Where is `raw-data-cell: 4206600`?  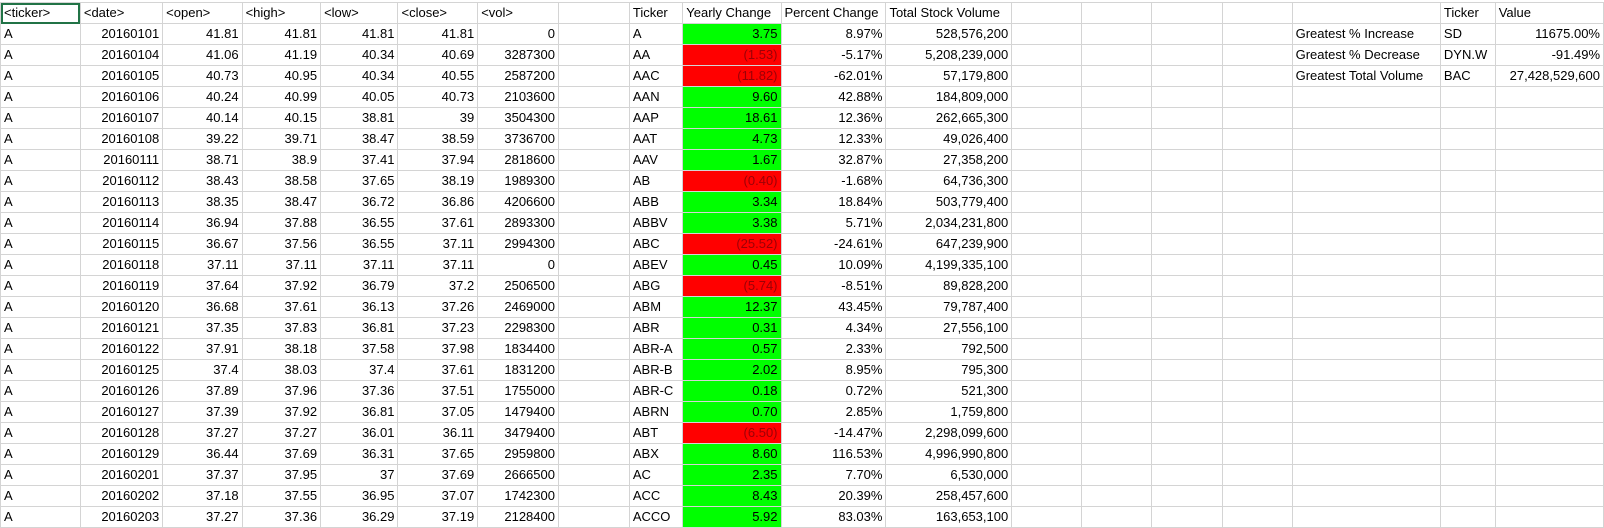
raw-data-cell: 4206600 is located at coordinates (518, 202).